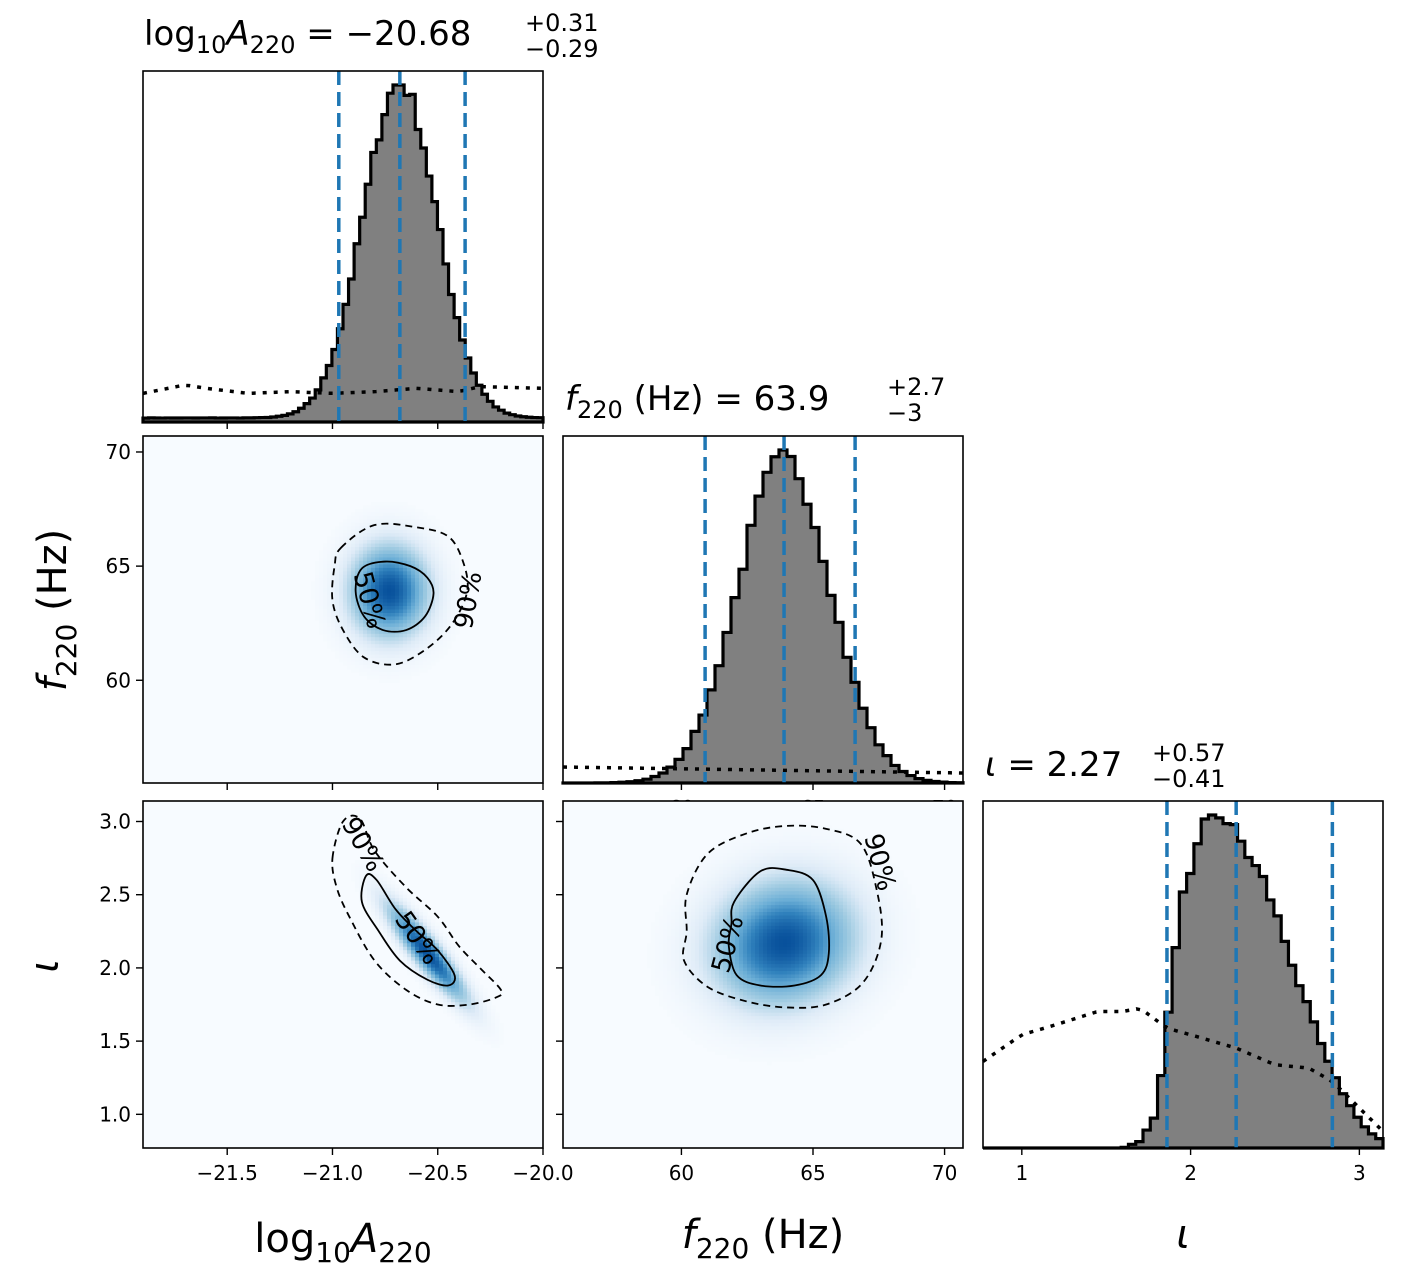  What do you see at coordinates (343, 389) in the screenshot?
I see `prior-line` at bounding box center [343, 389].